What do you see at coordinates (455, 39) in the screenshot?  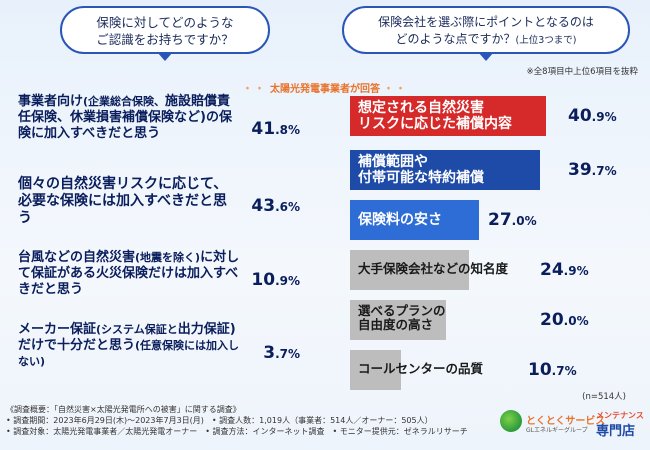 I see `question-right-line2: どのような点ですか？` at bounding box center [455, 39].